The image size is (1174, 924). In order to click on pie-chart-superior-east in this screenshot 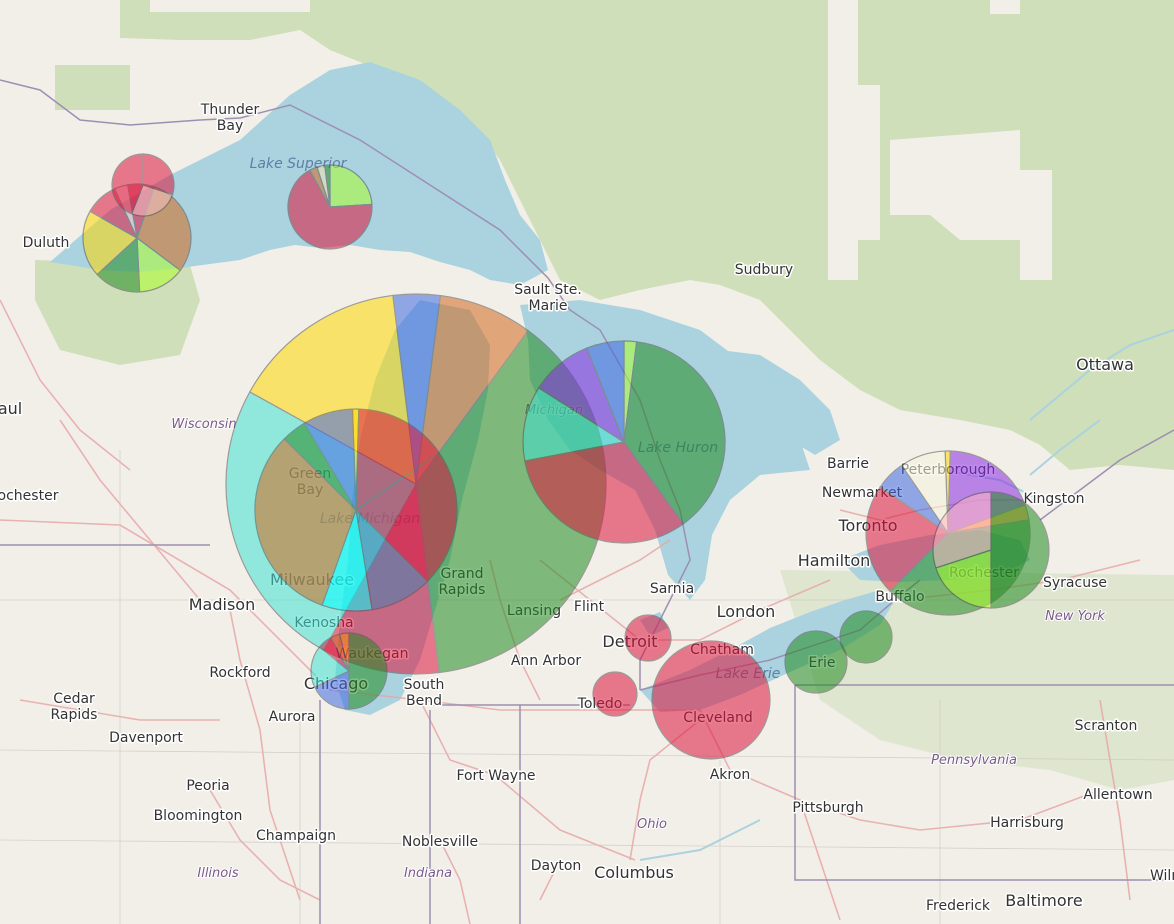, I will do `click(330, 207)`.